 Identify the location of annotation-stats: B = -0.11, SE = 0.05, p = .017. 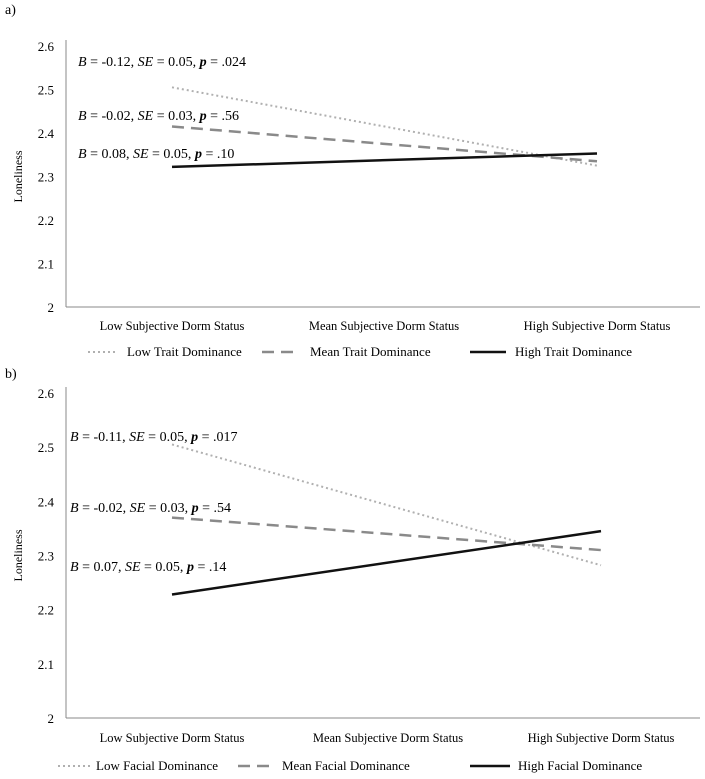
(153, 437).